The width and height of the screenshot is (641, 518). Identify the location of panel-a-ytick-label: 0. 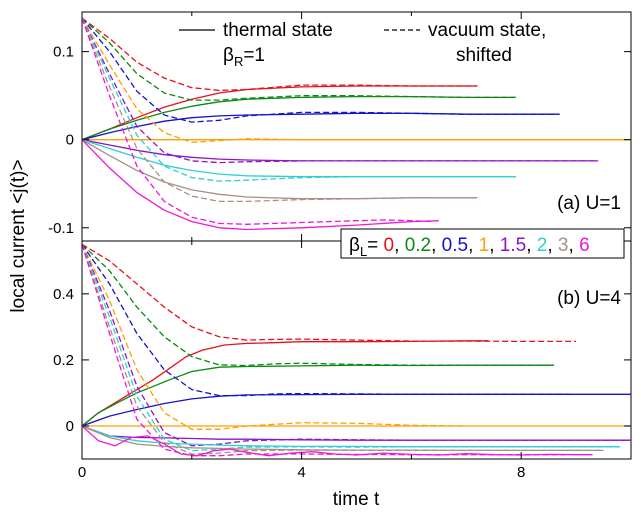
(70, 140).